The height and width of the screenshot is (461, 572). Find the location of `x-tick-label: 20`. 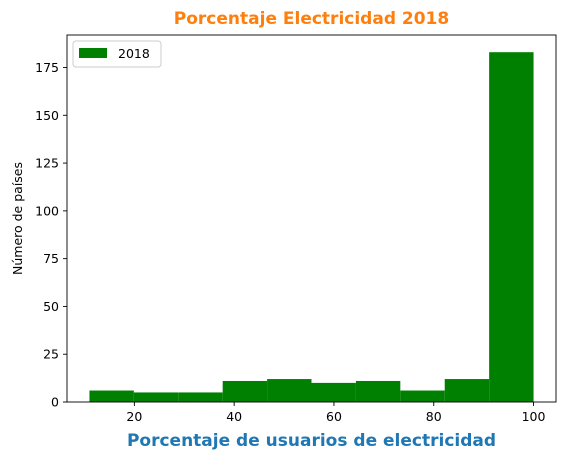

x-tick-label: 20 is located at coordinates (134, 416).